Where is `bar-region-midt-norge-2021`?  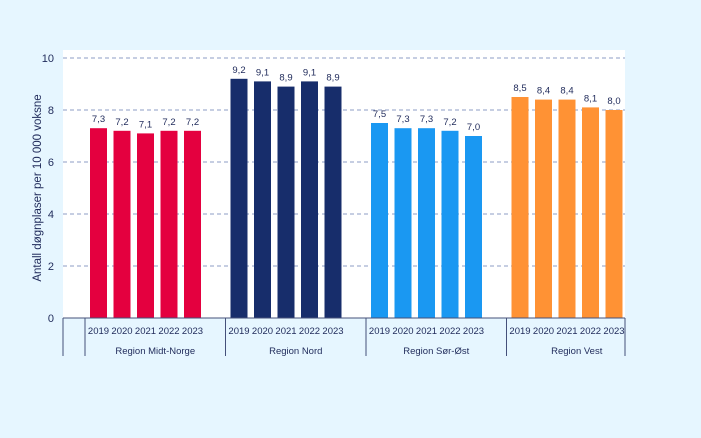
bar-region-midt-norge-2021 is located at coordinates (145, 225).